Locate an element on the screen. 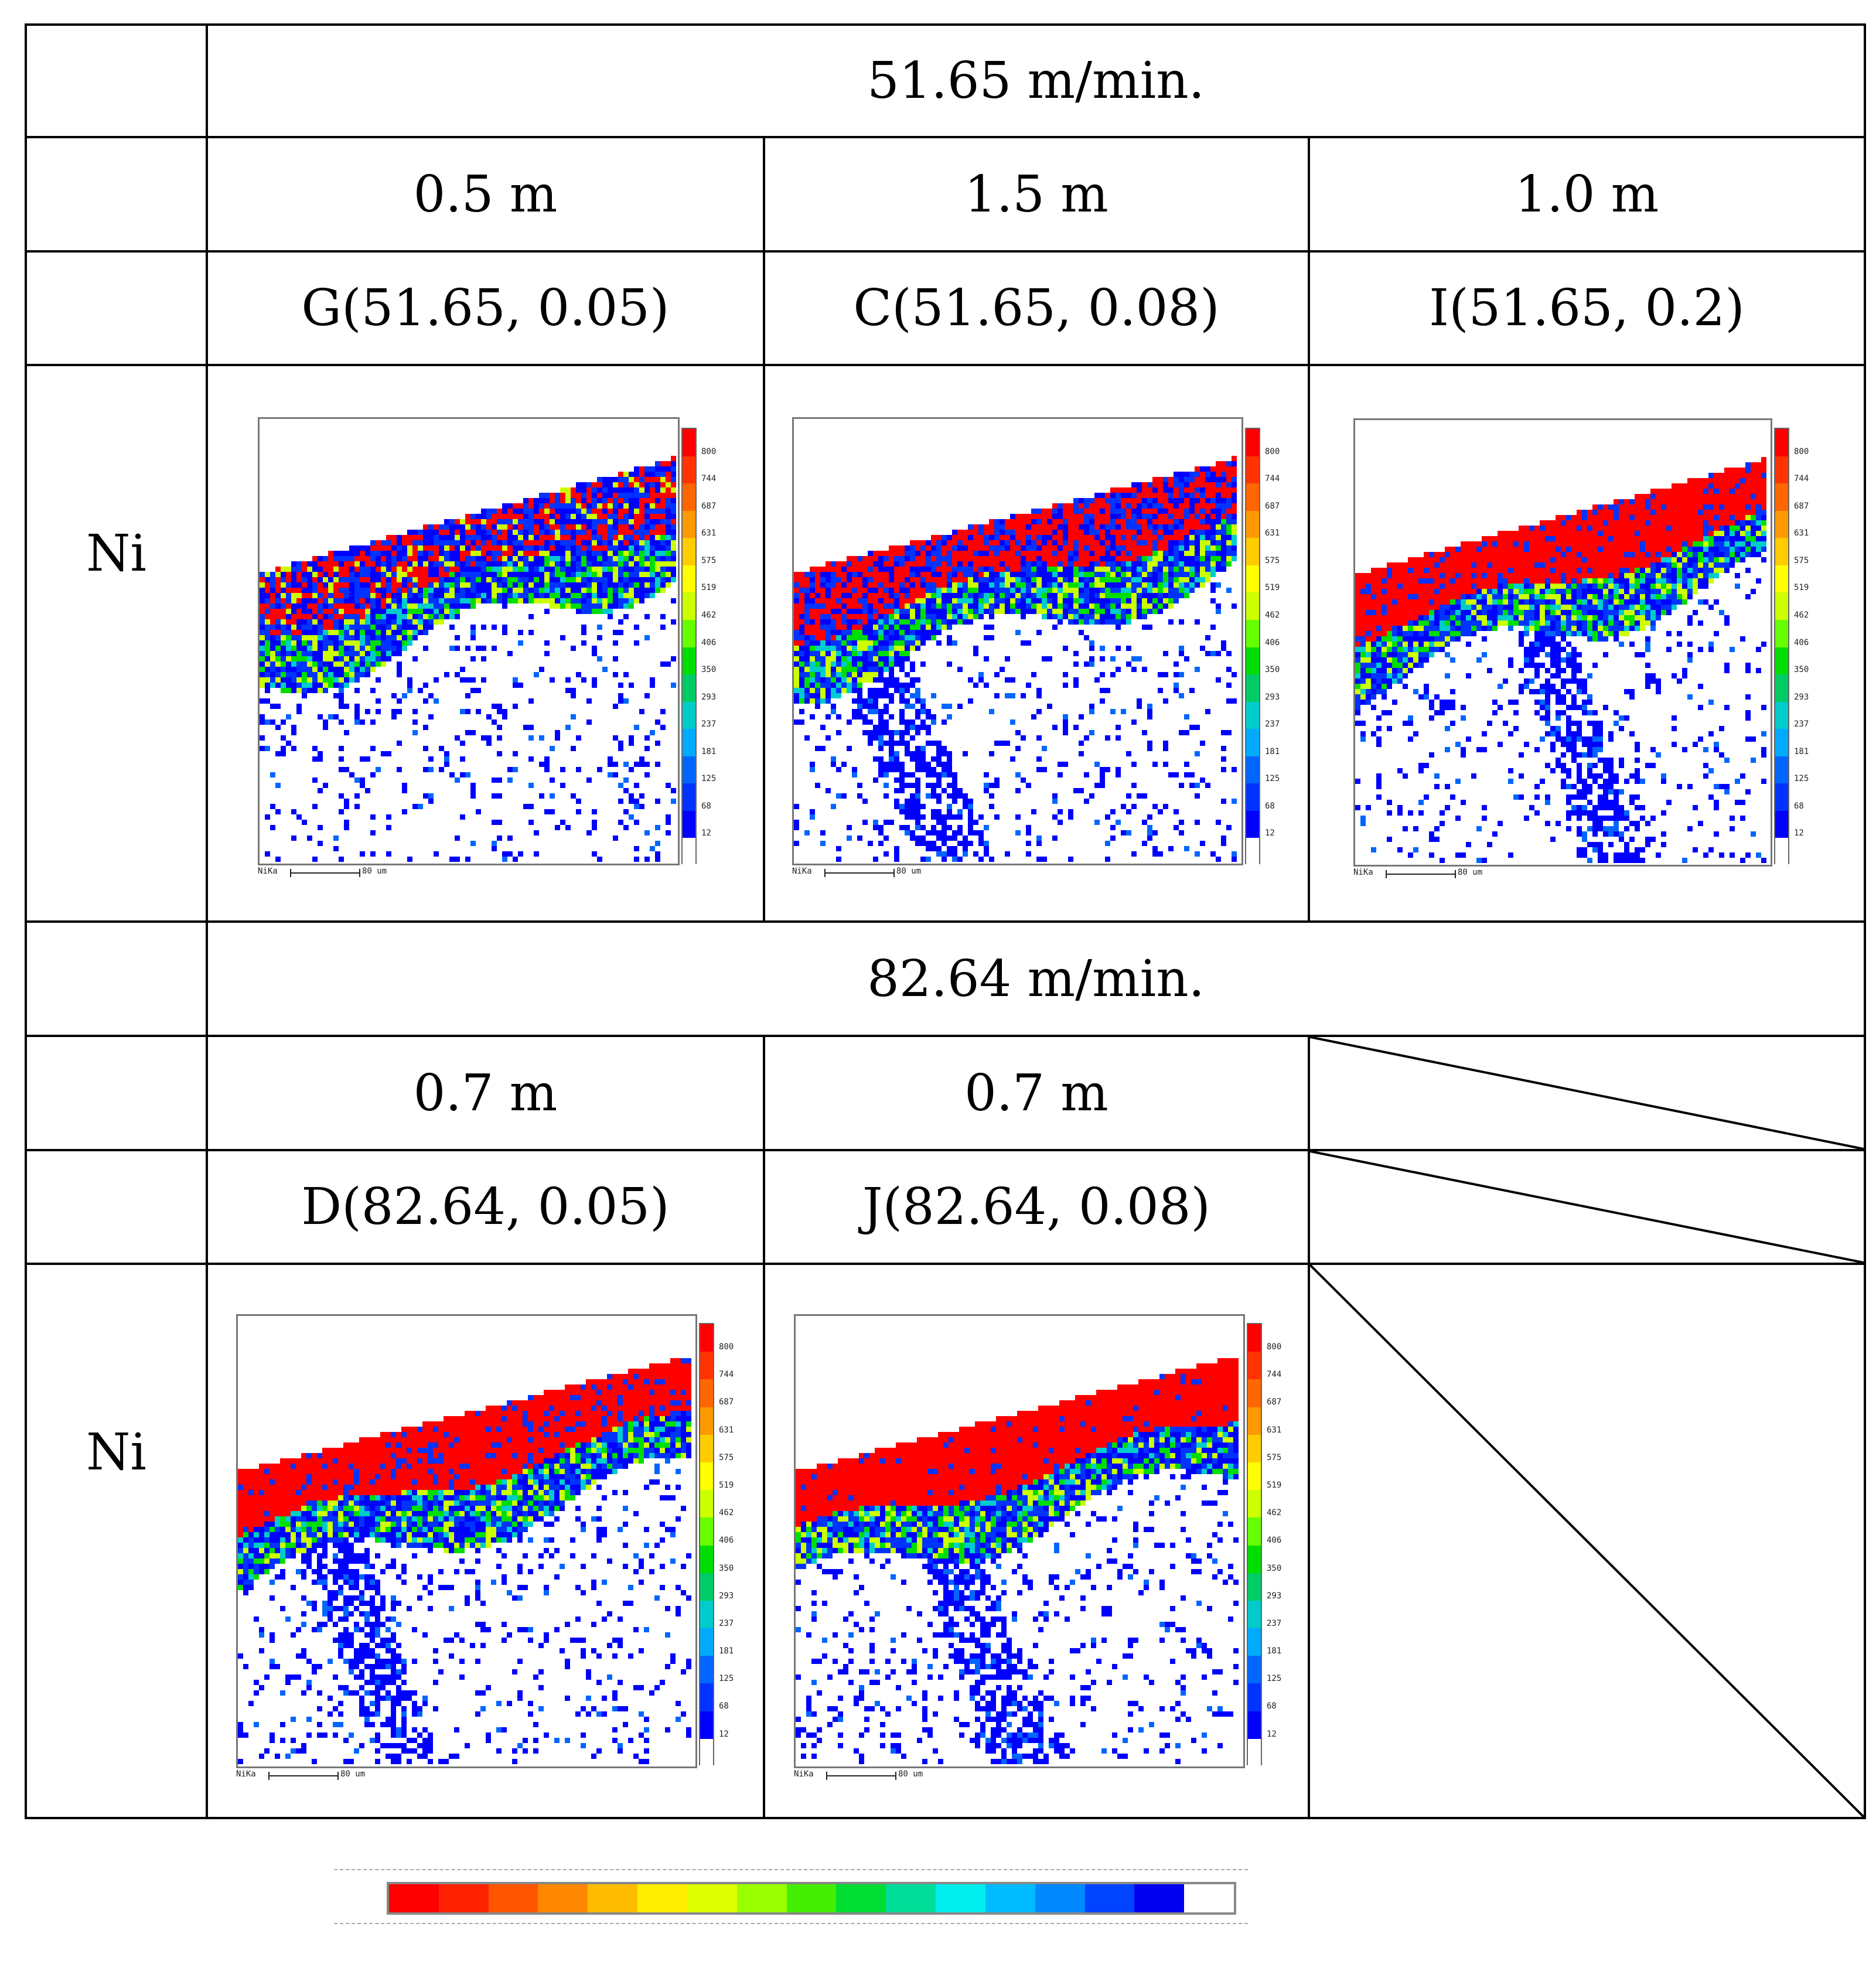 This screenshot has height=1961, width=1876. sample-cell: J(82.64, 0.08) is located at coordinates (1036, 1207).